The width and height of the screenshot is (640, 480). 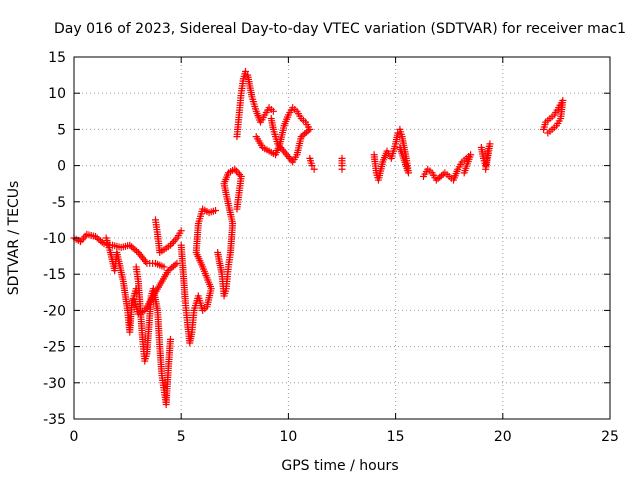 I want to click on y-tick-label: -30, so click(x=54, y=384).